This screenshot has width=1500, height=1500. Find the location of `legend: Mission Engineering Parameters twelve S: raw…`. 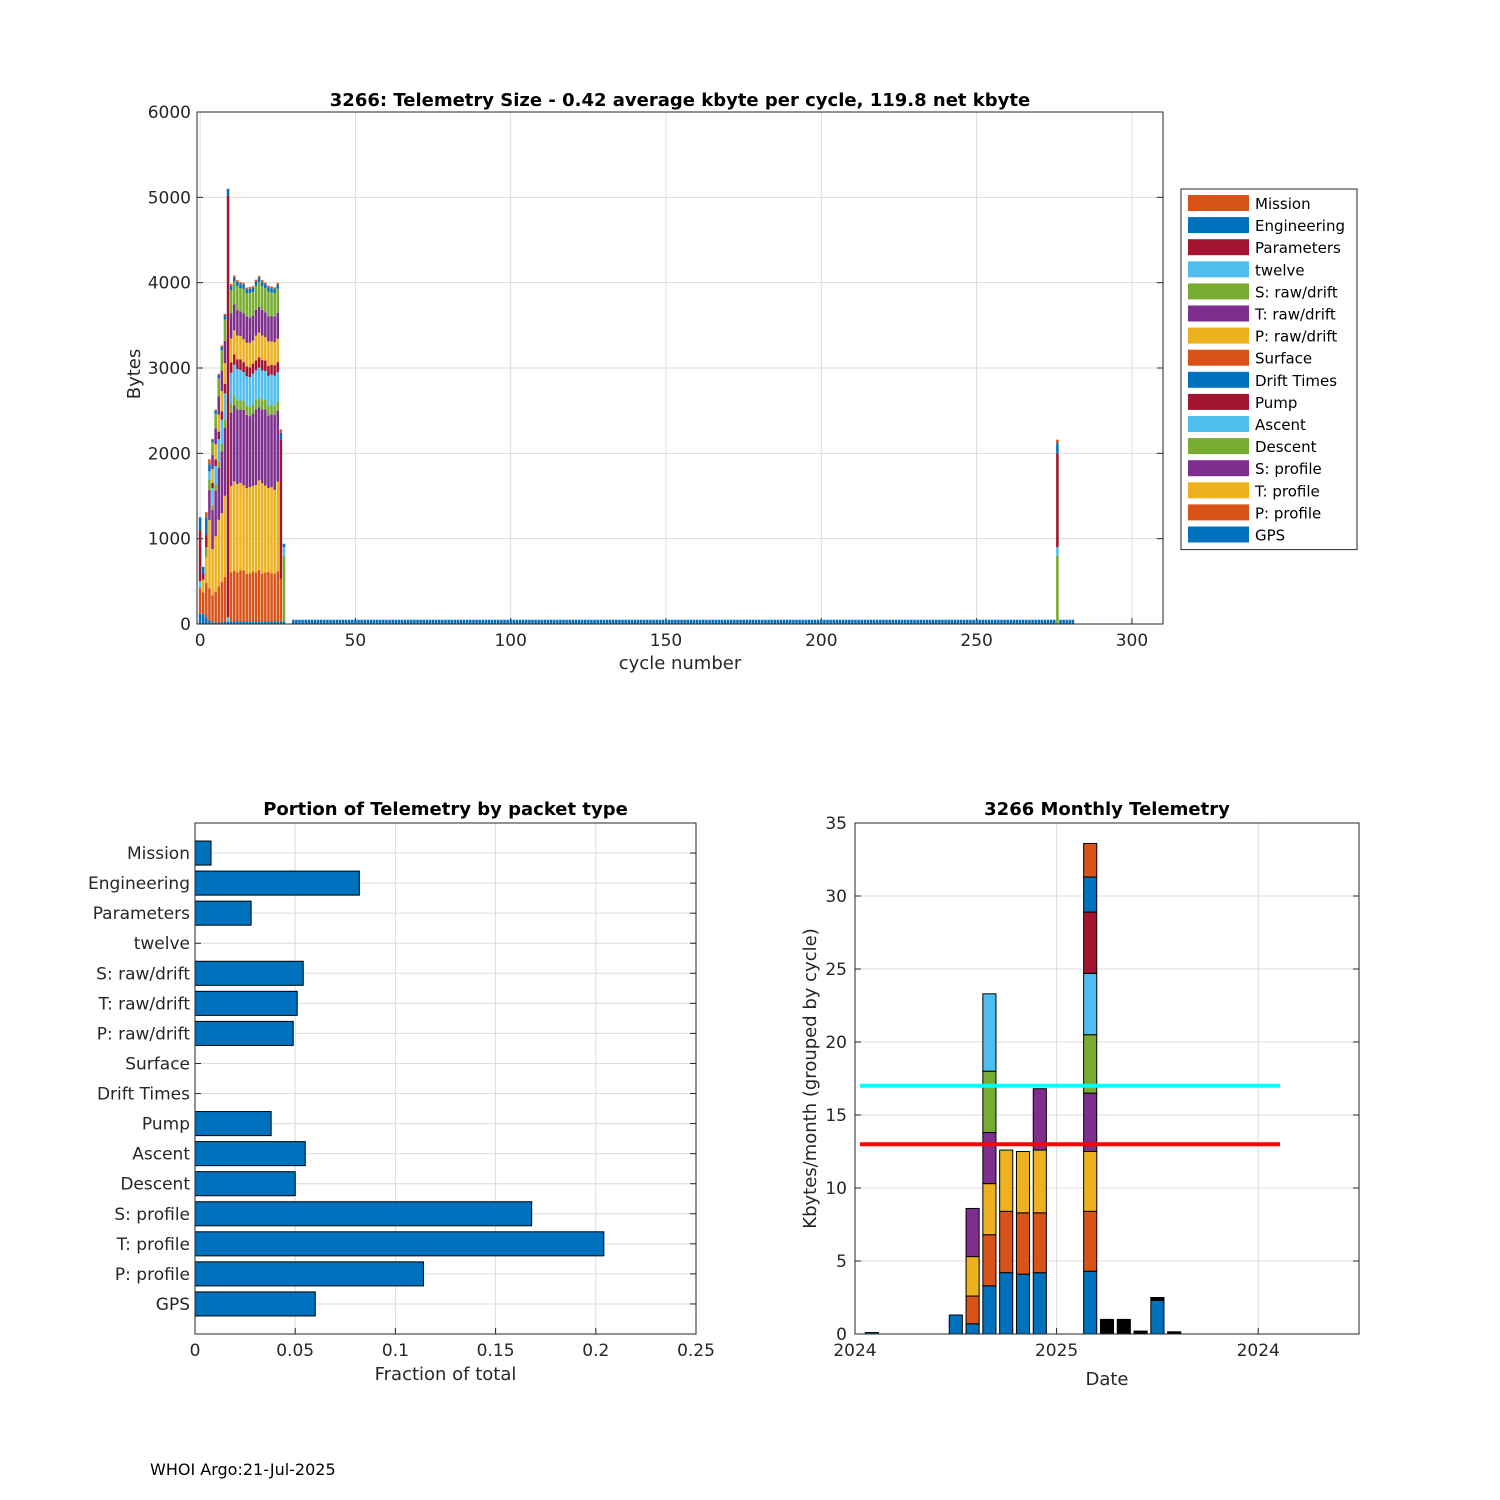

legend: Mission Engineering Parameters twelve S: raw… is located at coordinates (1269, 369).